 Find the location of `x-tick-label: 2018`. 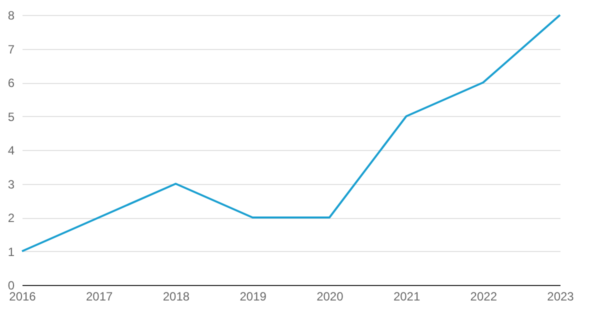

x-tick-label: 2018 is located at coordinates (176, 297).